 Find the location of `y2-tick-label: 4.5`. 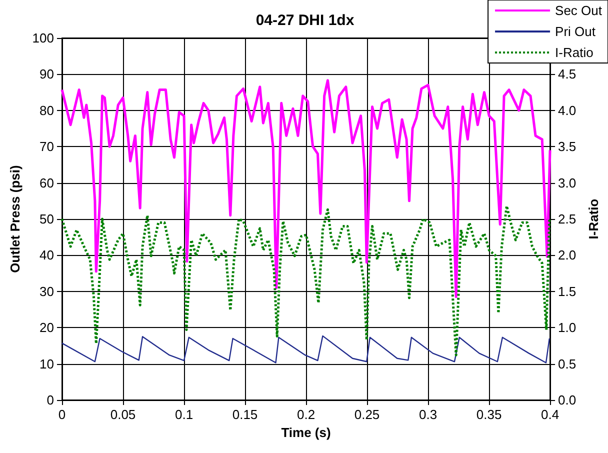

y2-tick-label: 4.5 is located at coordinates (567, 74).